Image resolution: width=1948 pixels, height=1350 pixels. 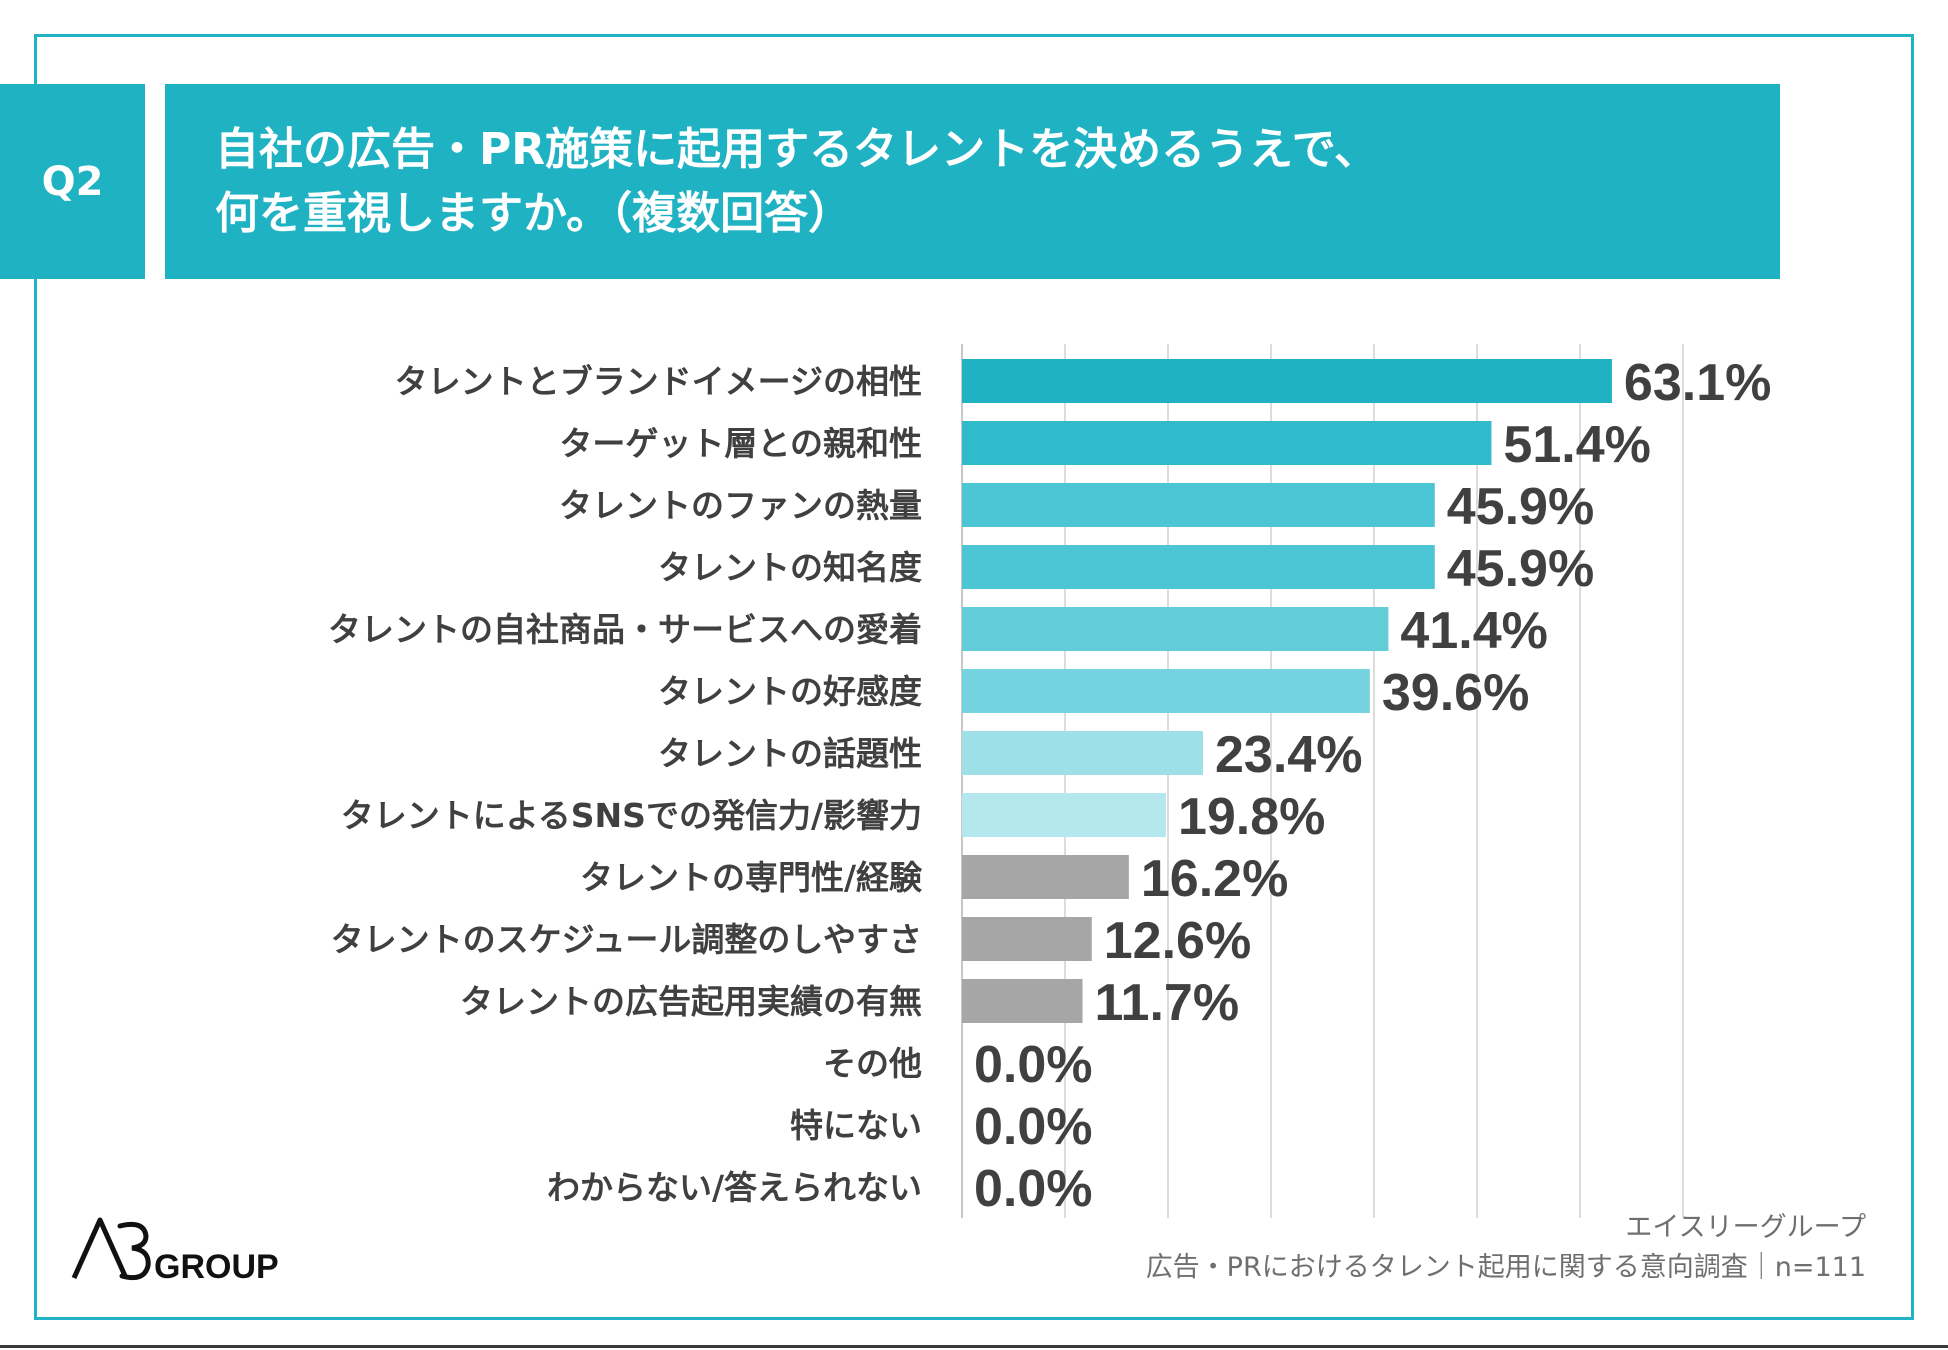 I want to click on category-label: わからない/答えられない, so click(x=734, y=1187).